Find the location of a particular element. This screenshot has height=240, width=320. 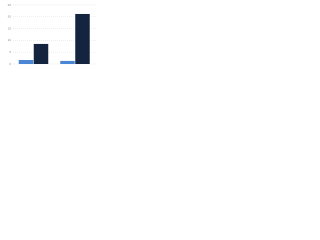

y-tick-label: 5 is located at coordinates (10, 52).